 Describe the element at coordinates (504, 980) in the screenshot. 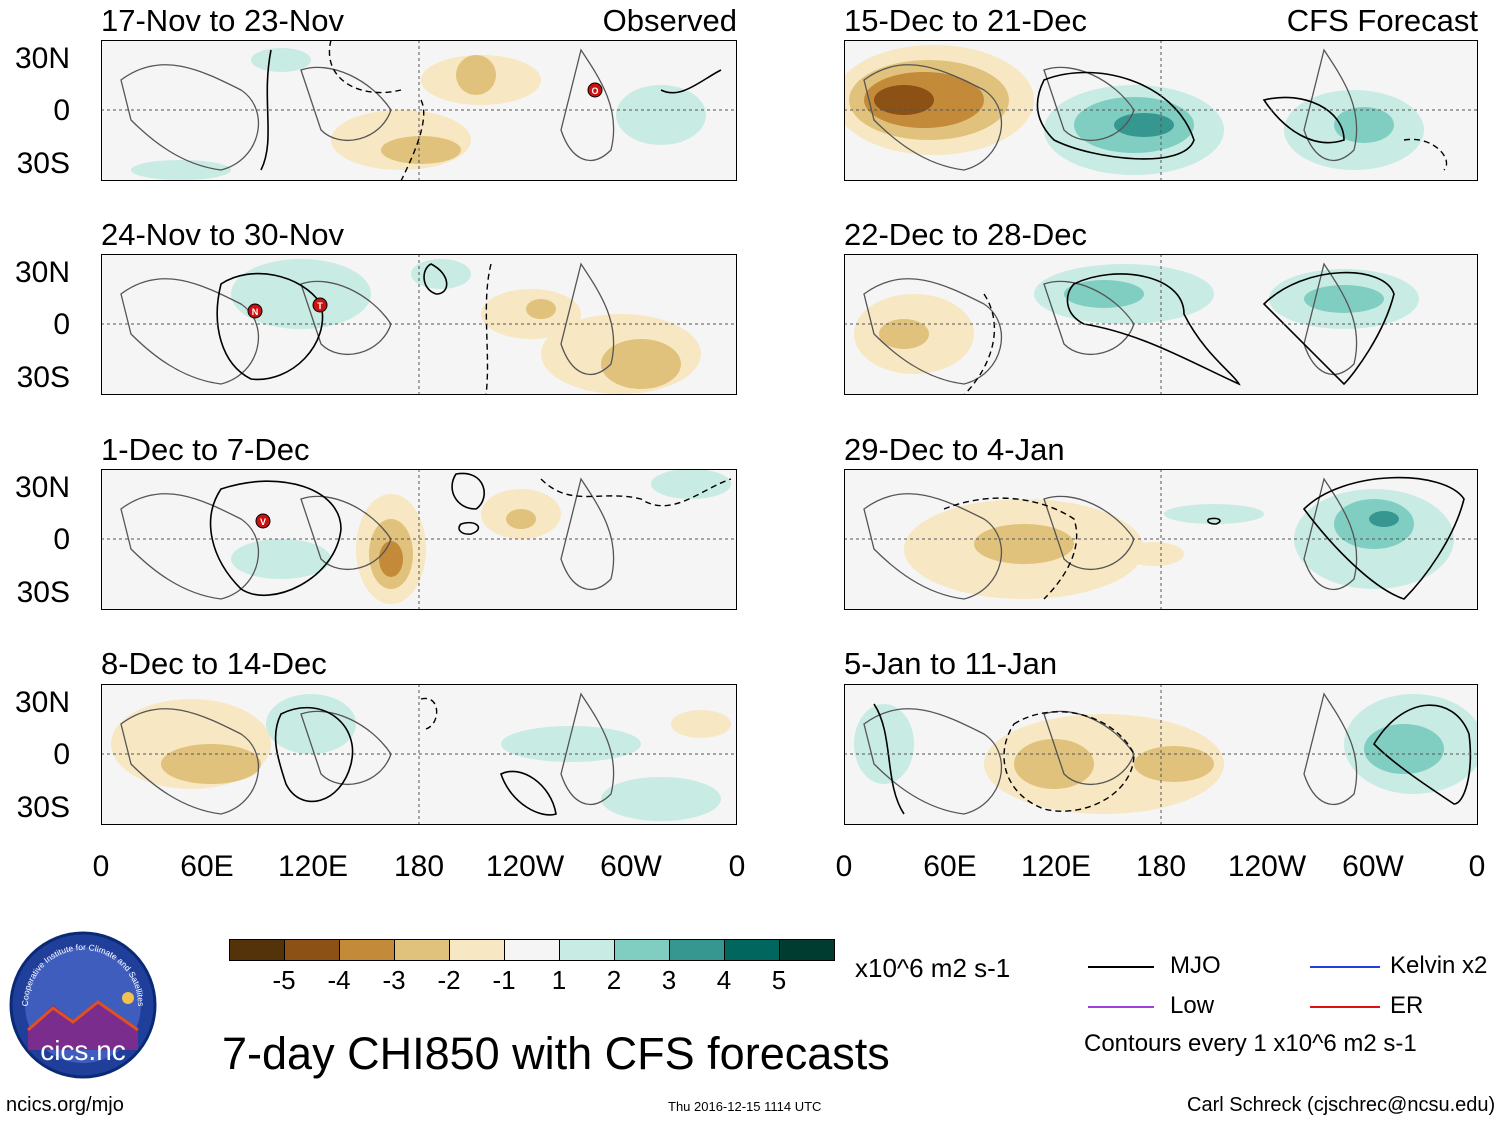

I see `colorbar-tick-label: -1` at that location.